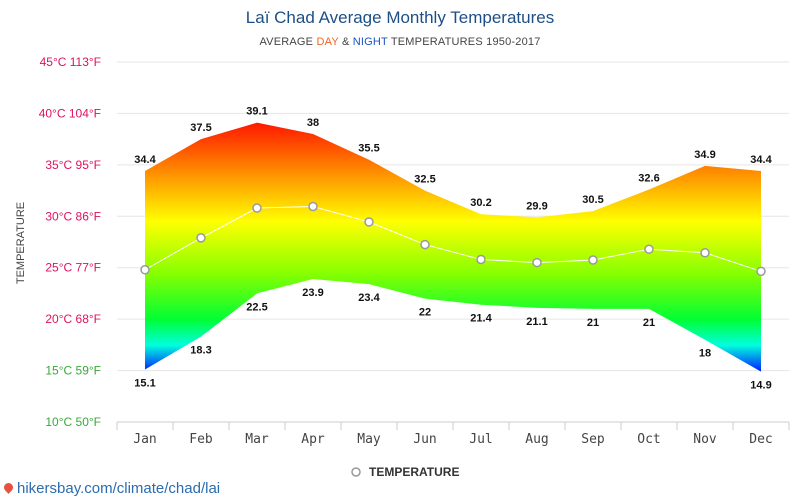  I want to click on legend-marker-icon, so click(356, 472).